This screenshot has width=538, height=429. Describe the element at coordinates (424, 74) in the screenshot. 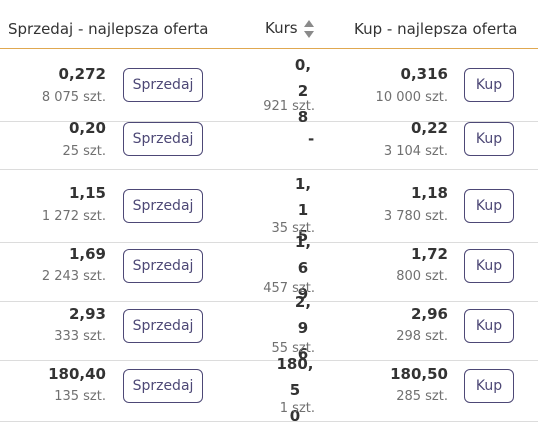

I see `buy-price: 0,316` at that location.